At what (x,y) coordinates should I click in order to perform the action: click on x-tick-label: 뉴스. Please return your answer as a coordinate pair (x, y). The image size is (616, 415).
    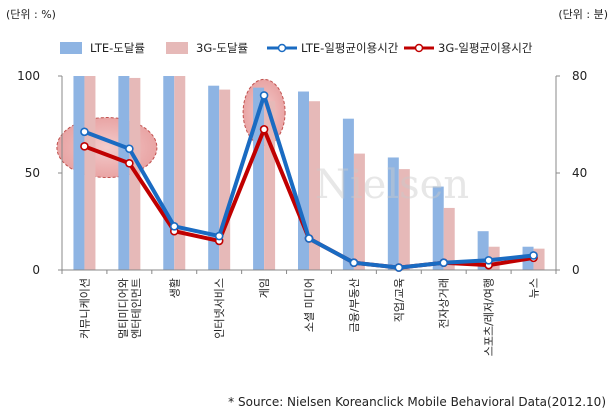
    Looking at the image, I should click on (534, 288).